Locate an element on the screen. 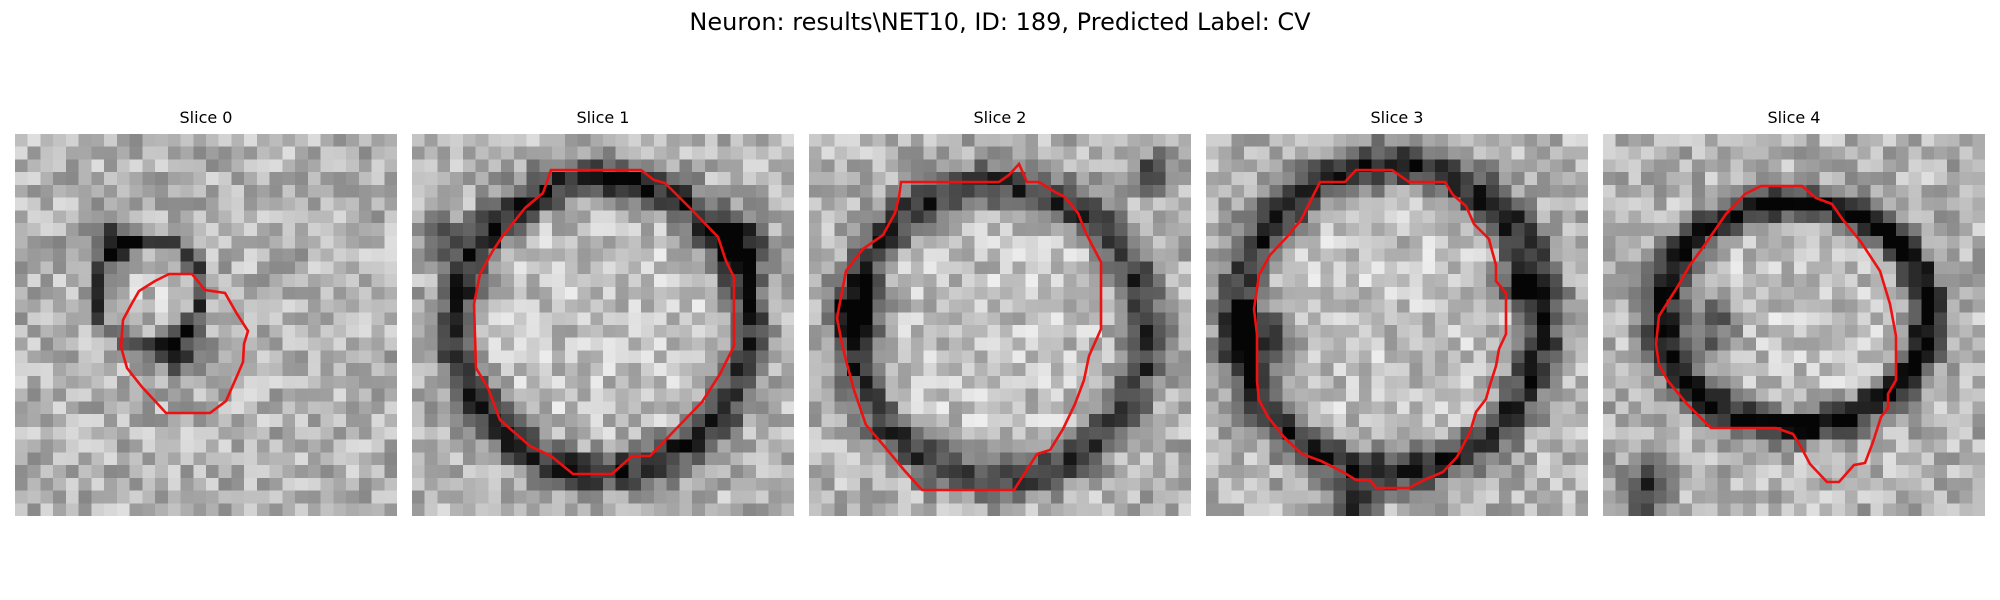 The image size is (2000, 600). slice-title: Slice 2 is located at coordinates (1000, 117).